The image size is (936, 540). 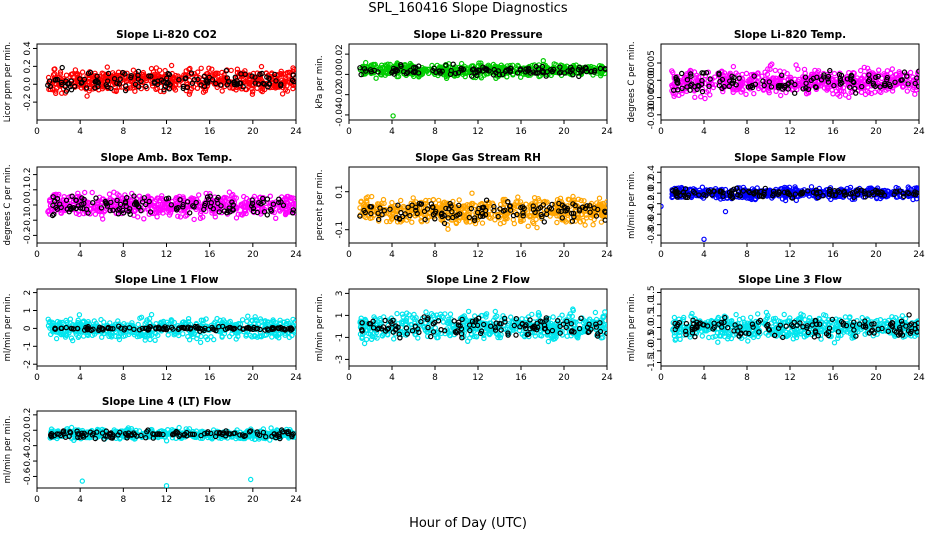 I want to click on y-tick-label: 0.0, so click(x=28, y=205).